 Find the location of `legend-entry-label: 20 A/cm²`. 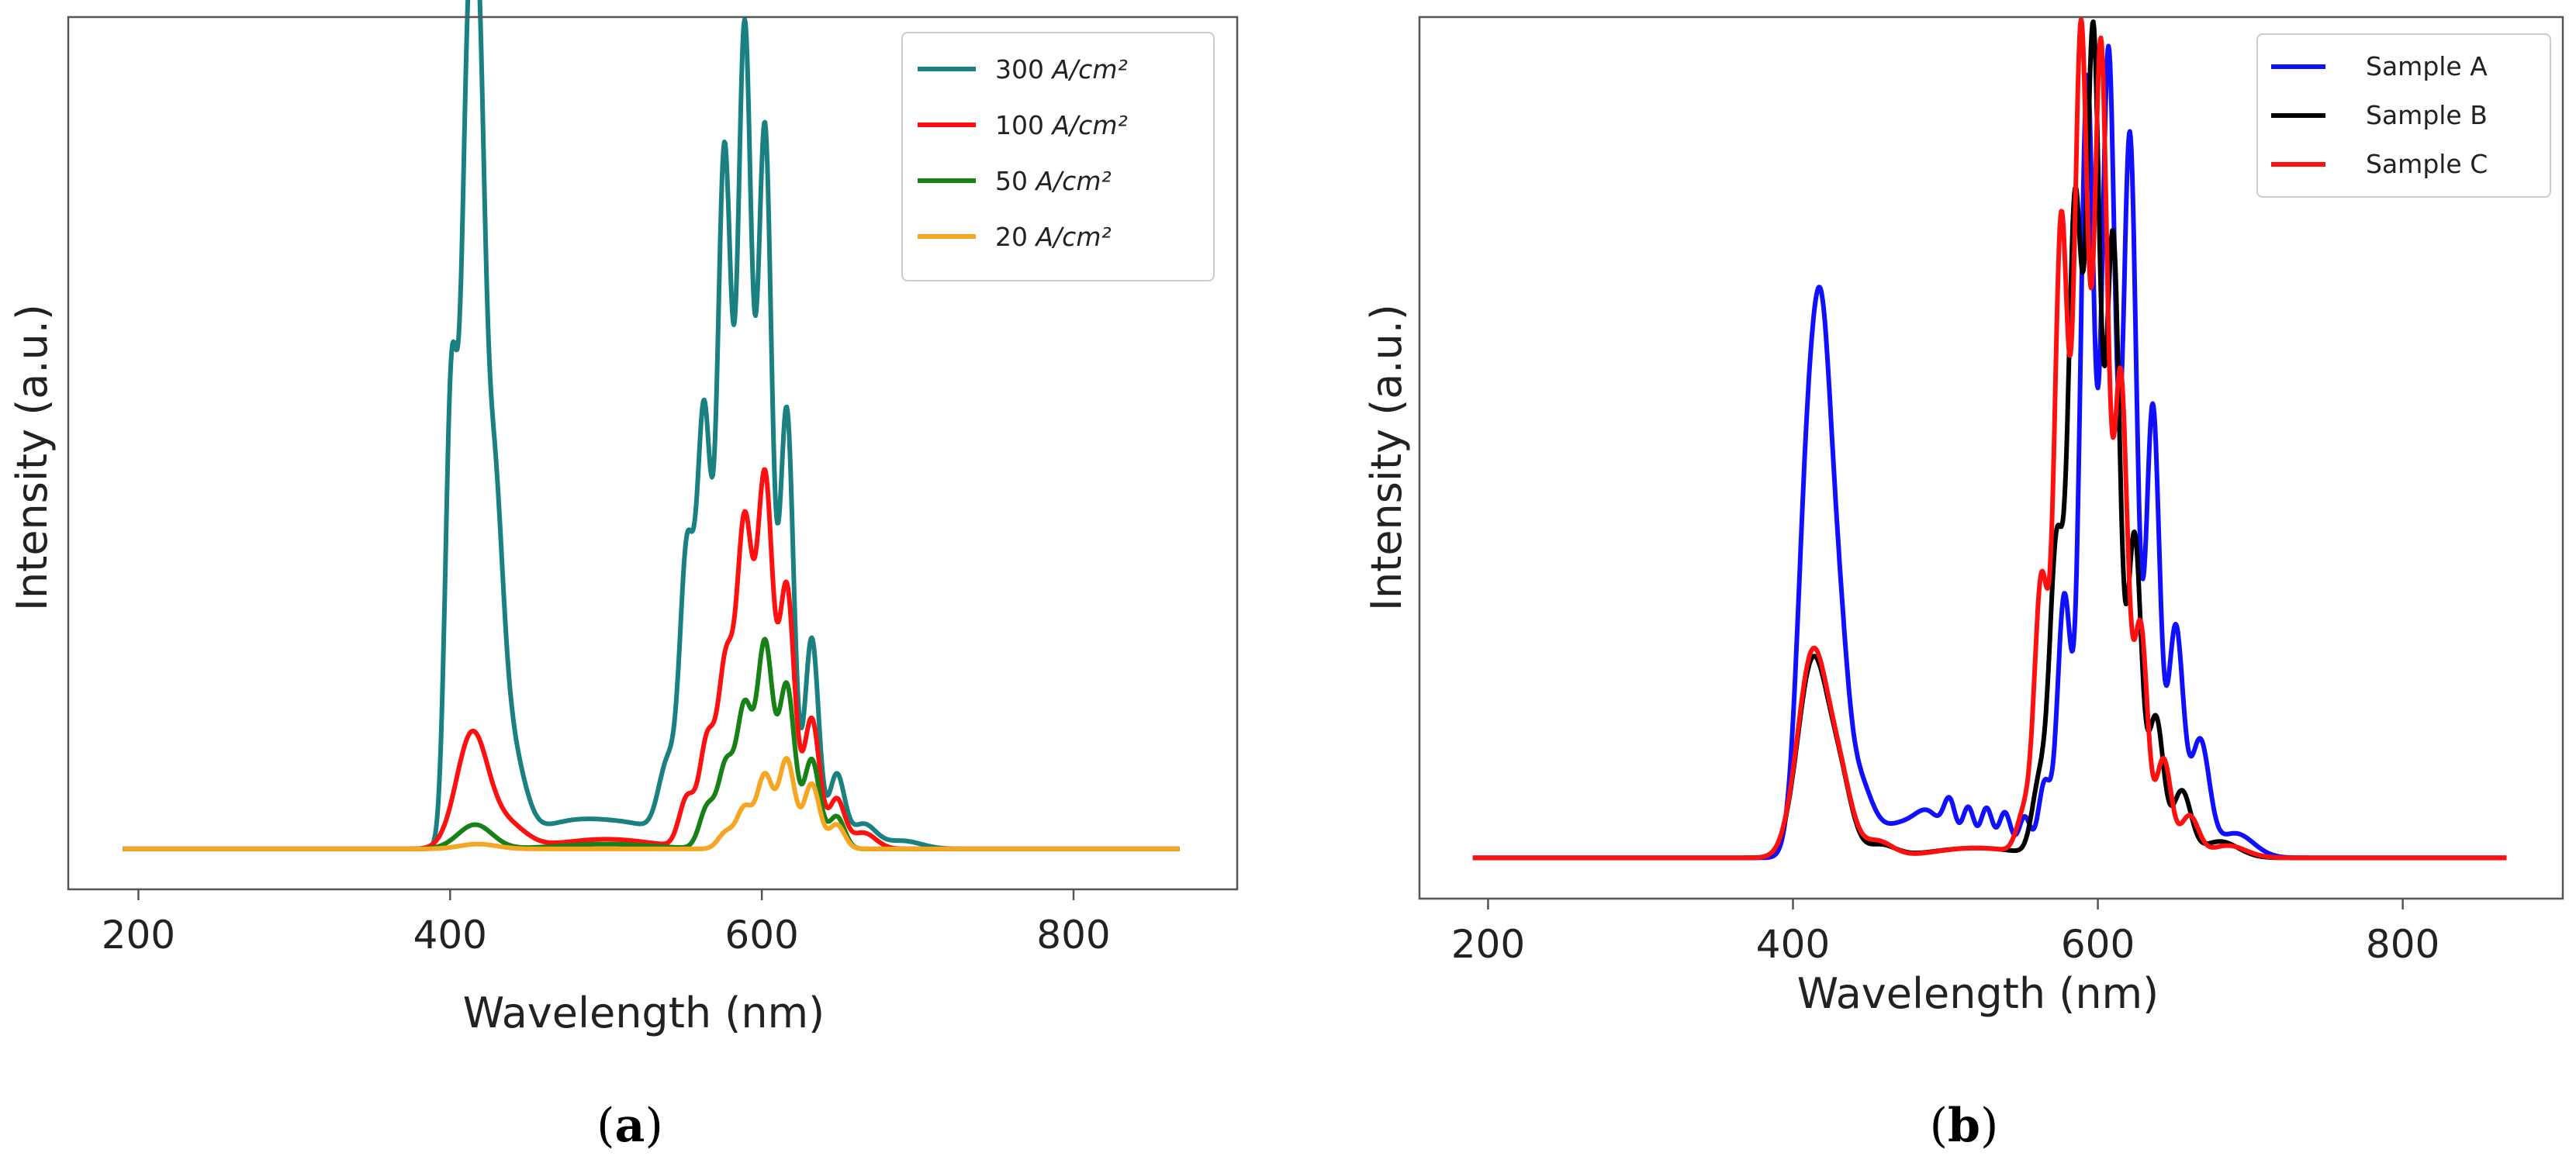

legend-entry-label: 20 A/cm² is located at coordinates (1053, 237).